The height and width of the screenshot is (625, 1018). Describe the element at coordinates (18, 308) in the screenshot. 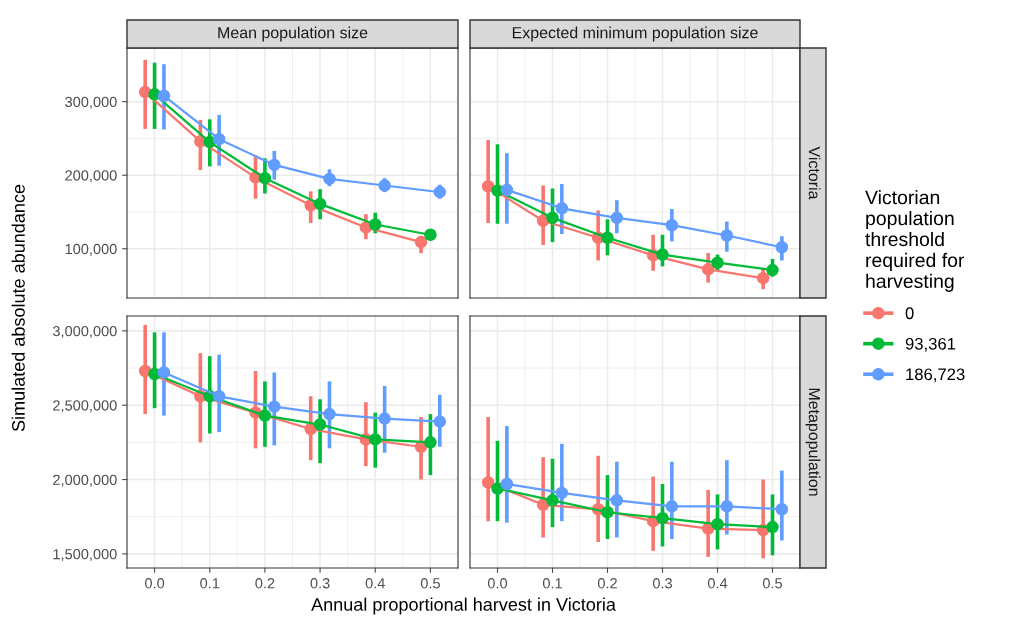

I see `y-axis-title: Simulated absolute abundance` at that location.